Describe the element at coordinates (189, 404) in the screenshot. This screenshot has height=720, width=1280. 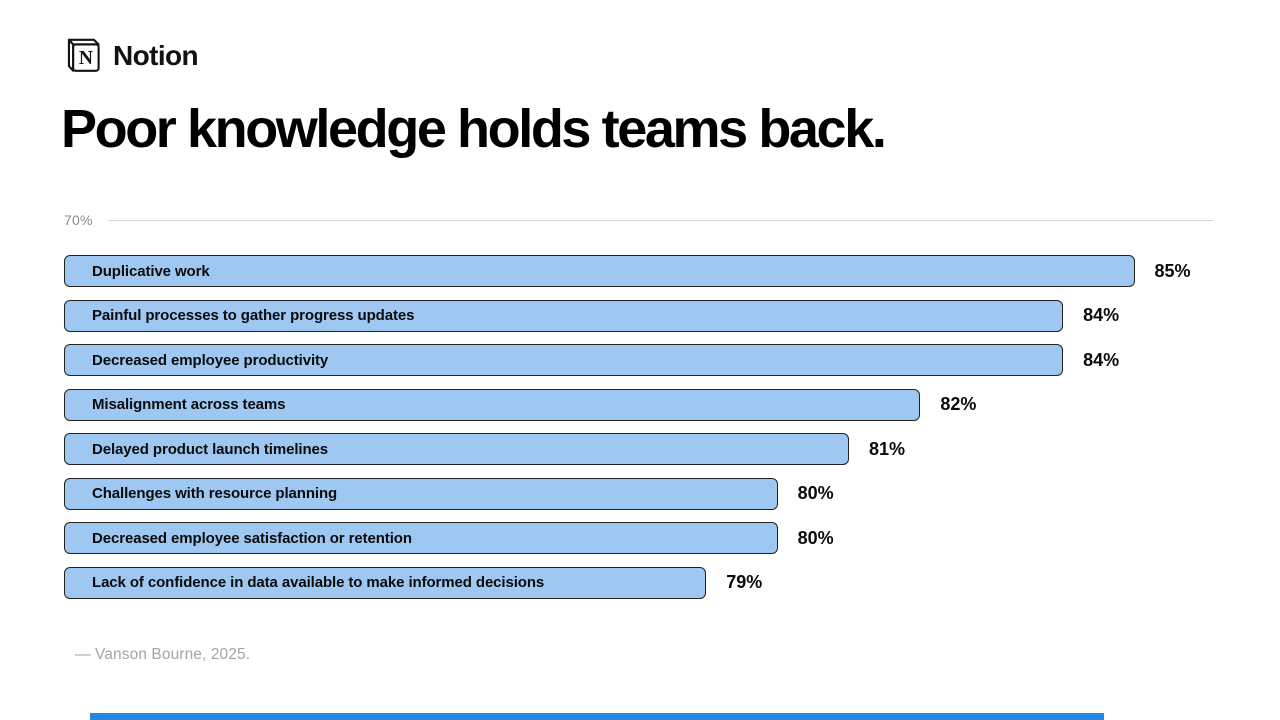
I see `bar-label: Misalignment across teams` at that location.